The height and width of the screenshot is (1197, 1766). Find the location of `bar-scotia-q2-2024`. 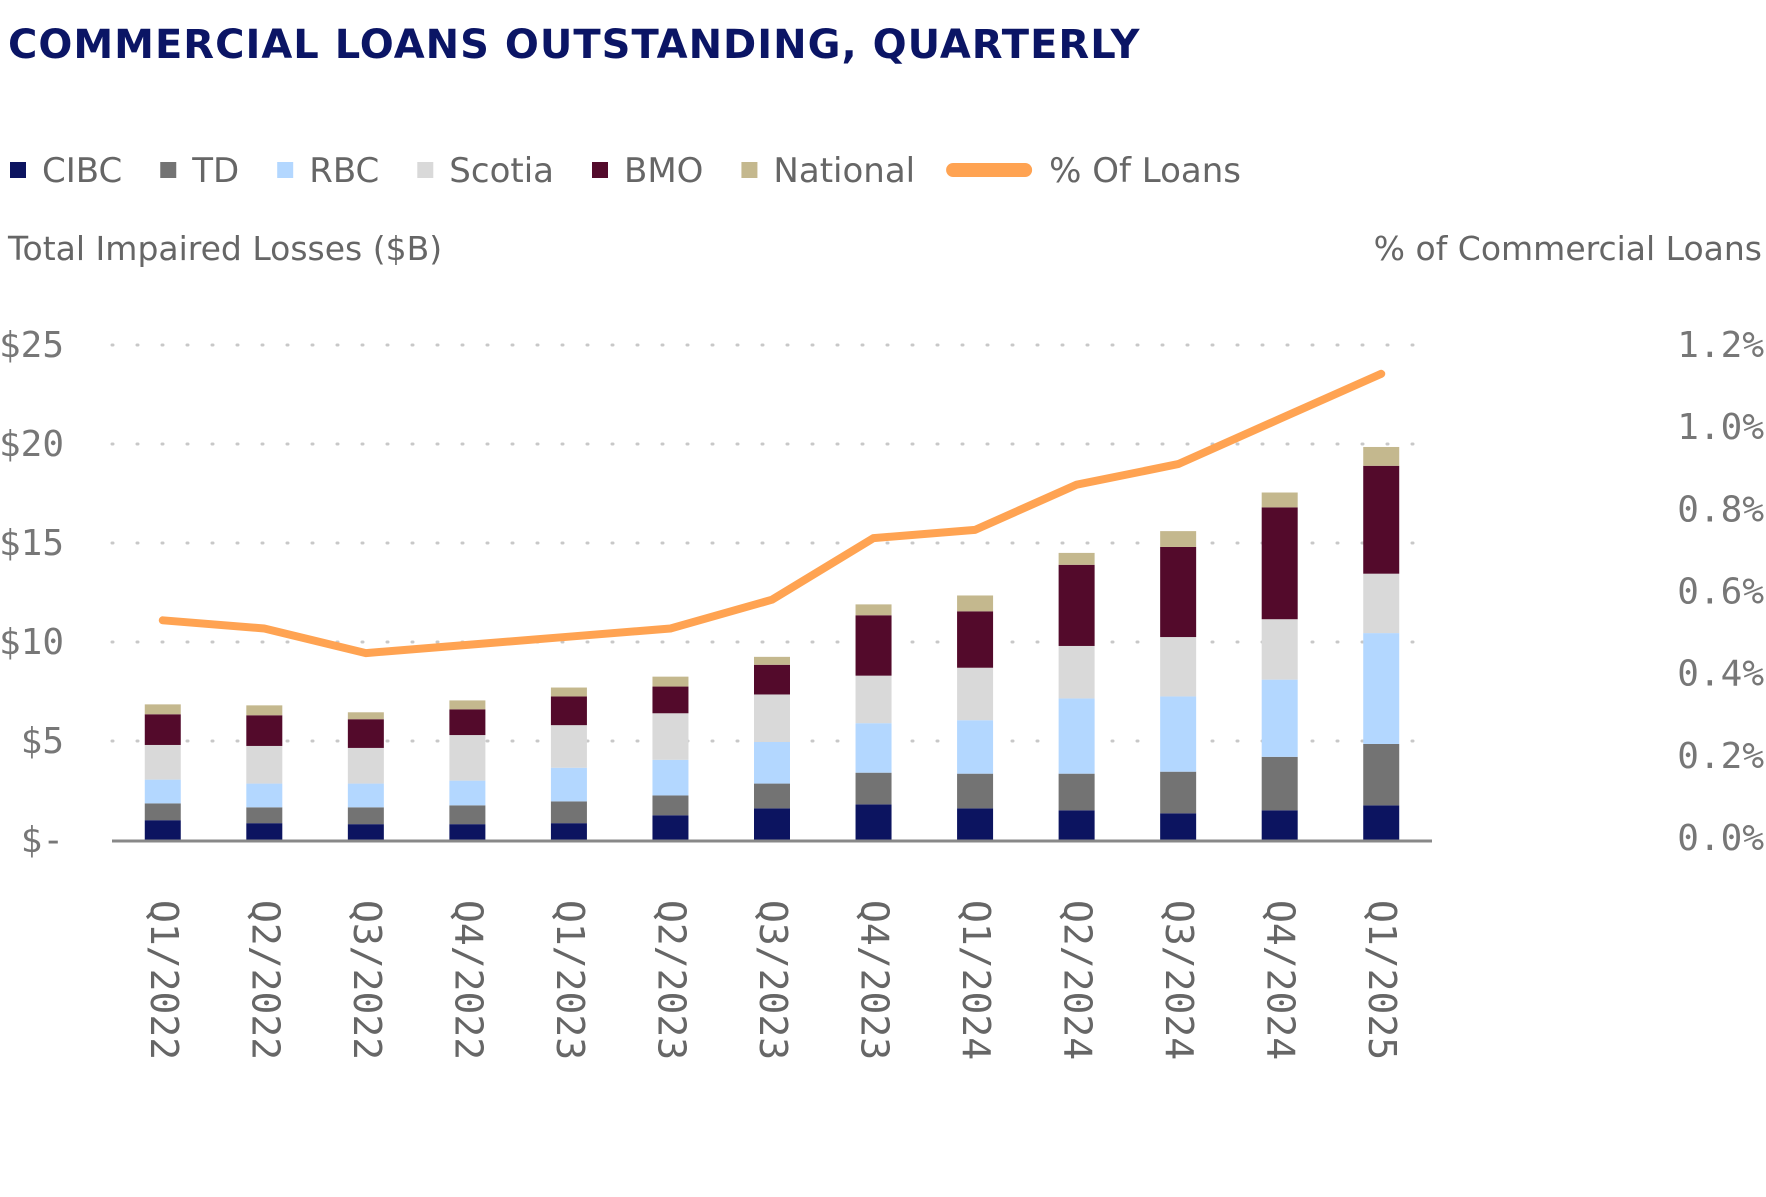

bar-scotia-q2-2024 is located at coordinates (1076, 672).